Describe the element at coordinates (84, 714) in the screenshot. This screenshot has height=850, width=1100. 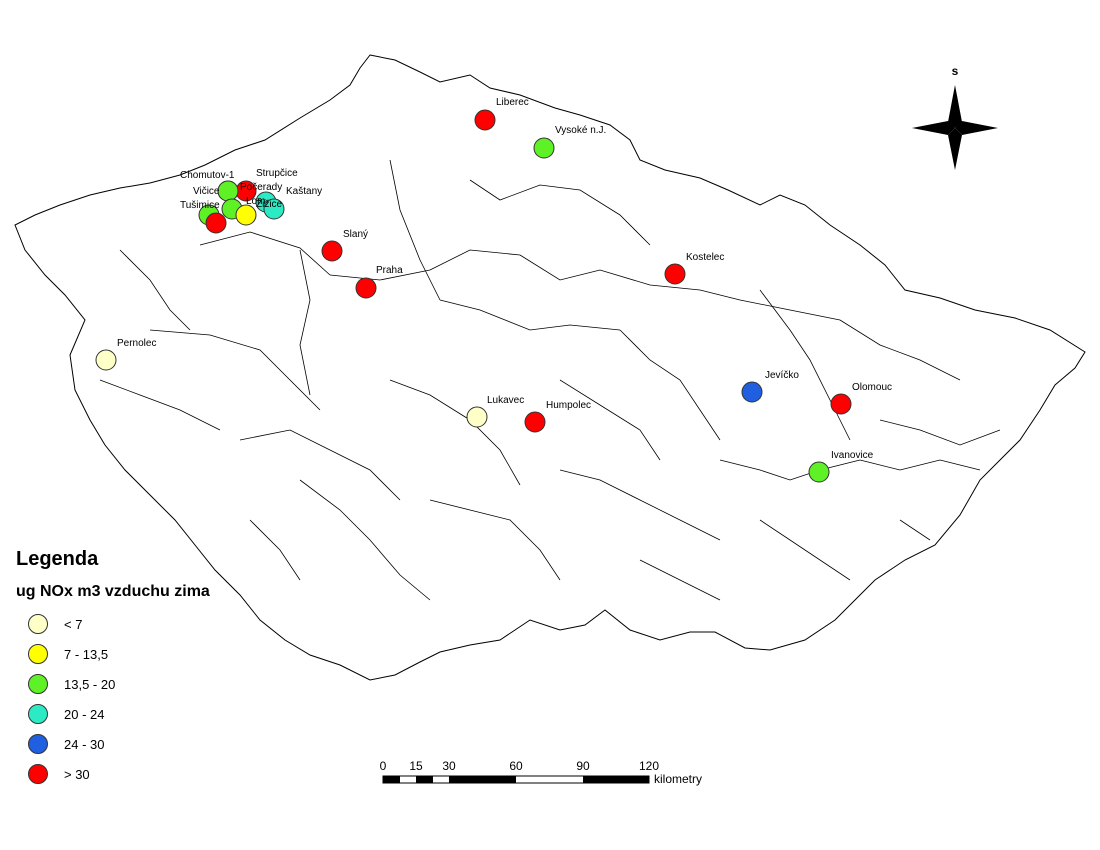
I see `legend-label: 20 - 24` at that location.